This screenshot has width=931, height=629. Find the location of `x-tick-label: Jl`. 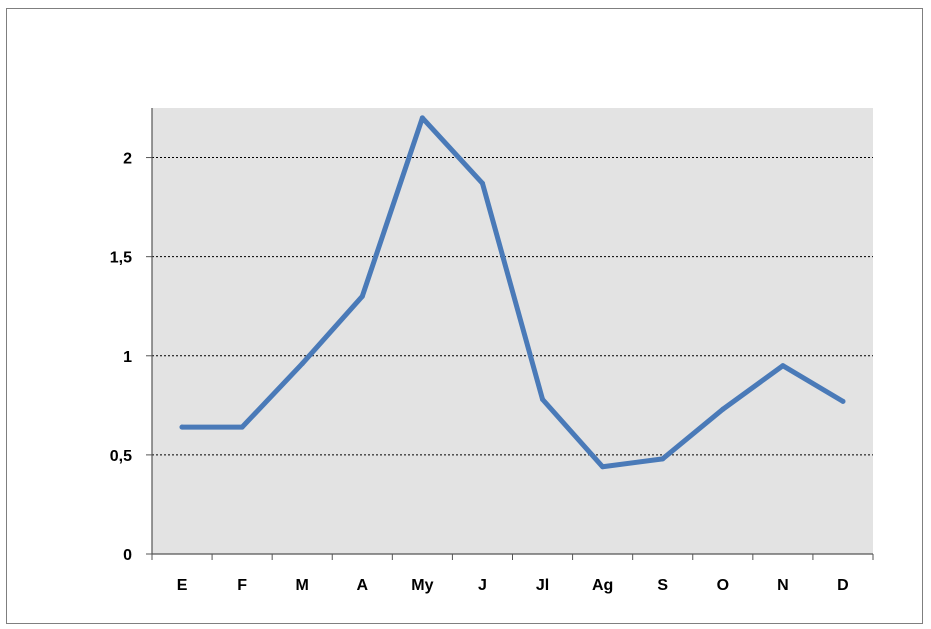

x-tick-label: Jl is located at coordinates (542, 585).